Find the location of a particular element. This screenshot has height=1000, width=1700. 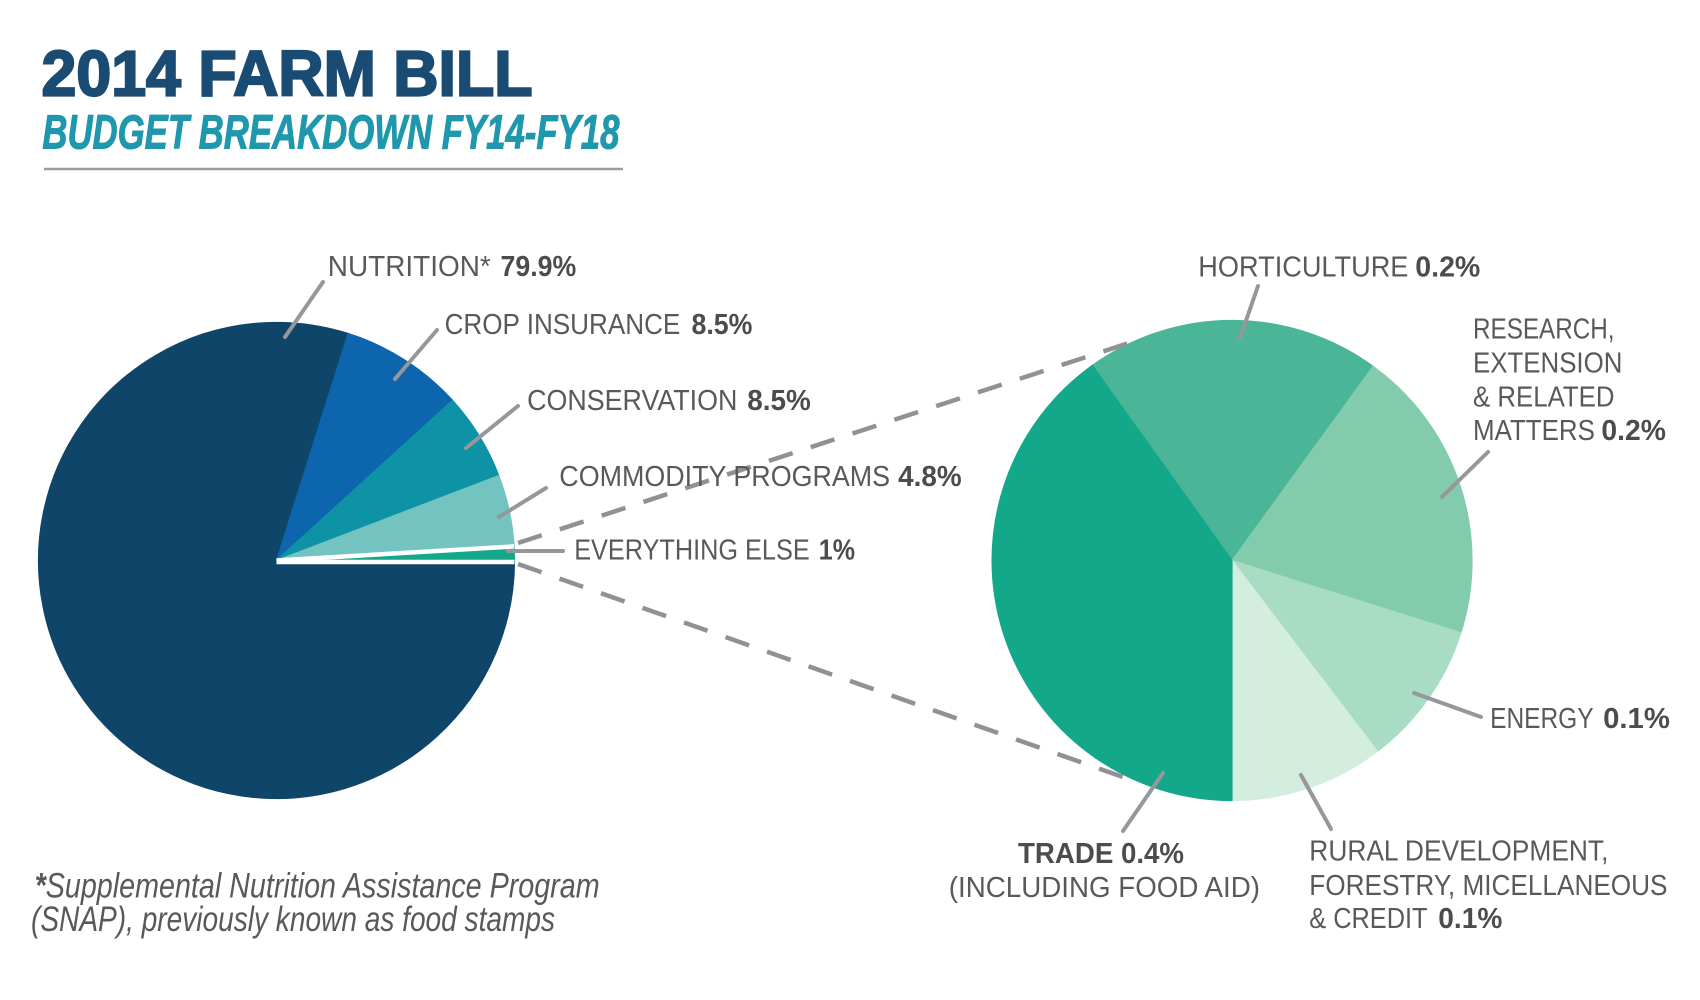

svg-text: (INCLUDING FOOD AID) is located at coordinates (1104, 888).